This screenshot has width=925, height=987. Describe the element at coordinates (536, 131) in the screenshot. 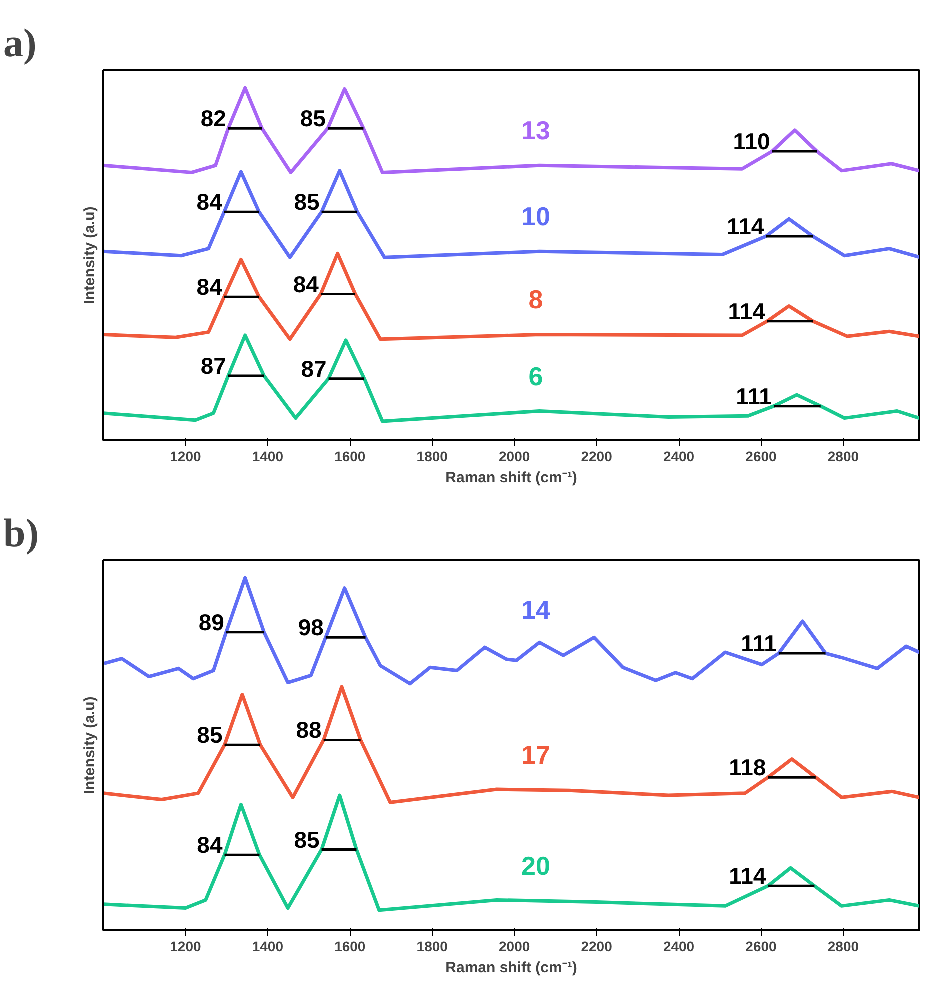

I see `series-label: 13` at that location.